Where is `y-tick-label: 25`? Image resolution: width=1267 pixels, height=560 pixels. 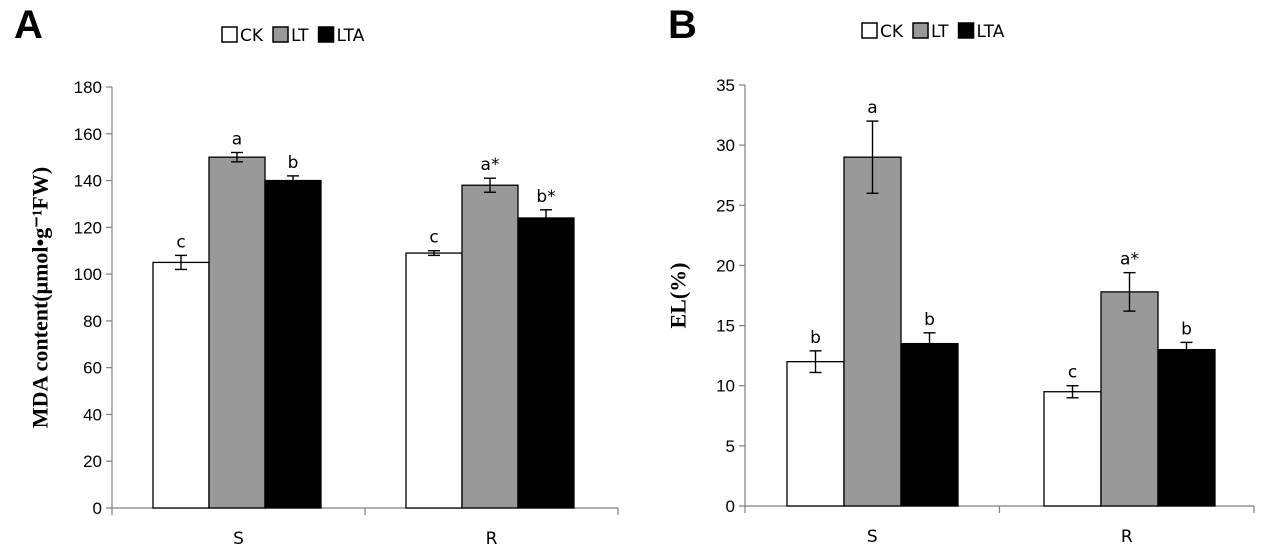
y-tick-label: 25 is located at coordinates (725, 205).